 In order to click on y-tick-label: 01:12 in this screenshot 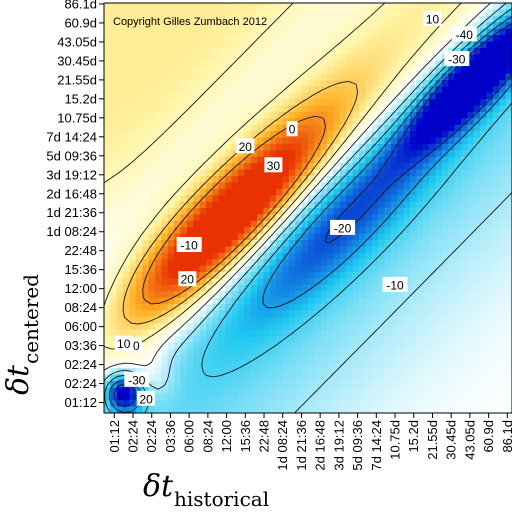, I will do `click(80, 402)`.